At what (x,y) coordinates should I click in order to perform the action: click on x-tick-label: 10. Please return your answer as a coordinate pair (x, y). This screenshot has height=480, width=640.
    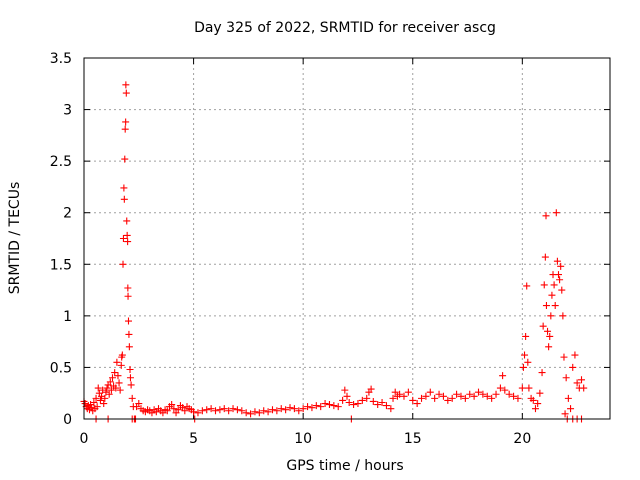
    Looking at the image, I should click on (303, 439).